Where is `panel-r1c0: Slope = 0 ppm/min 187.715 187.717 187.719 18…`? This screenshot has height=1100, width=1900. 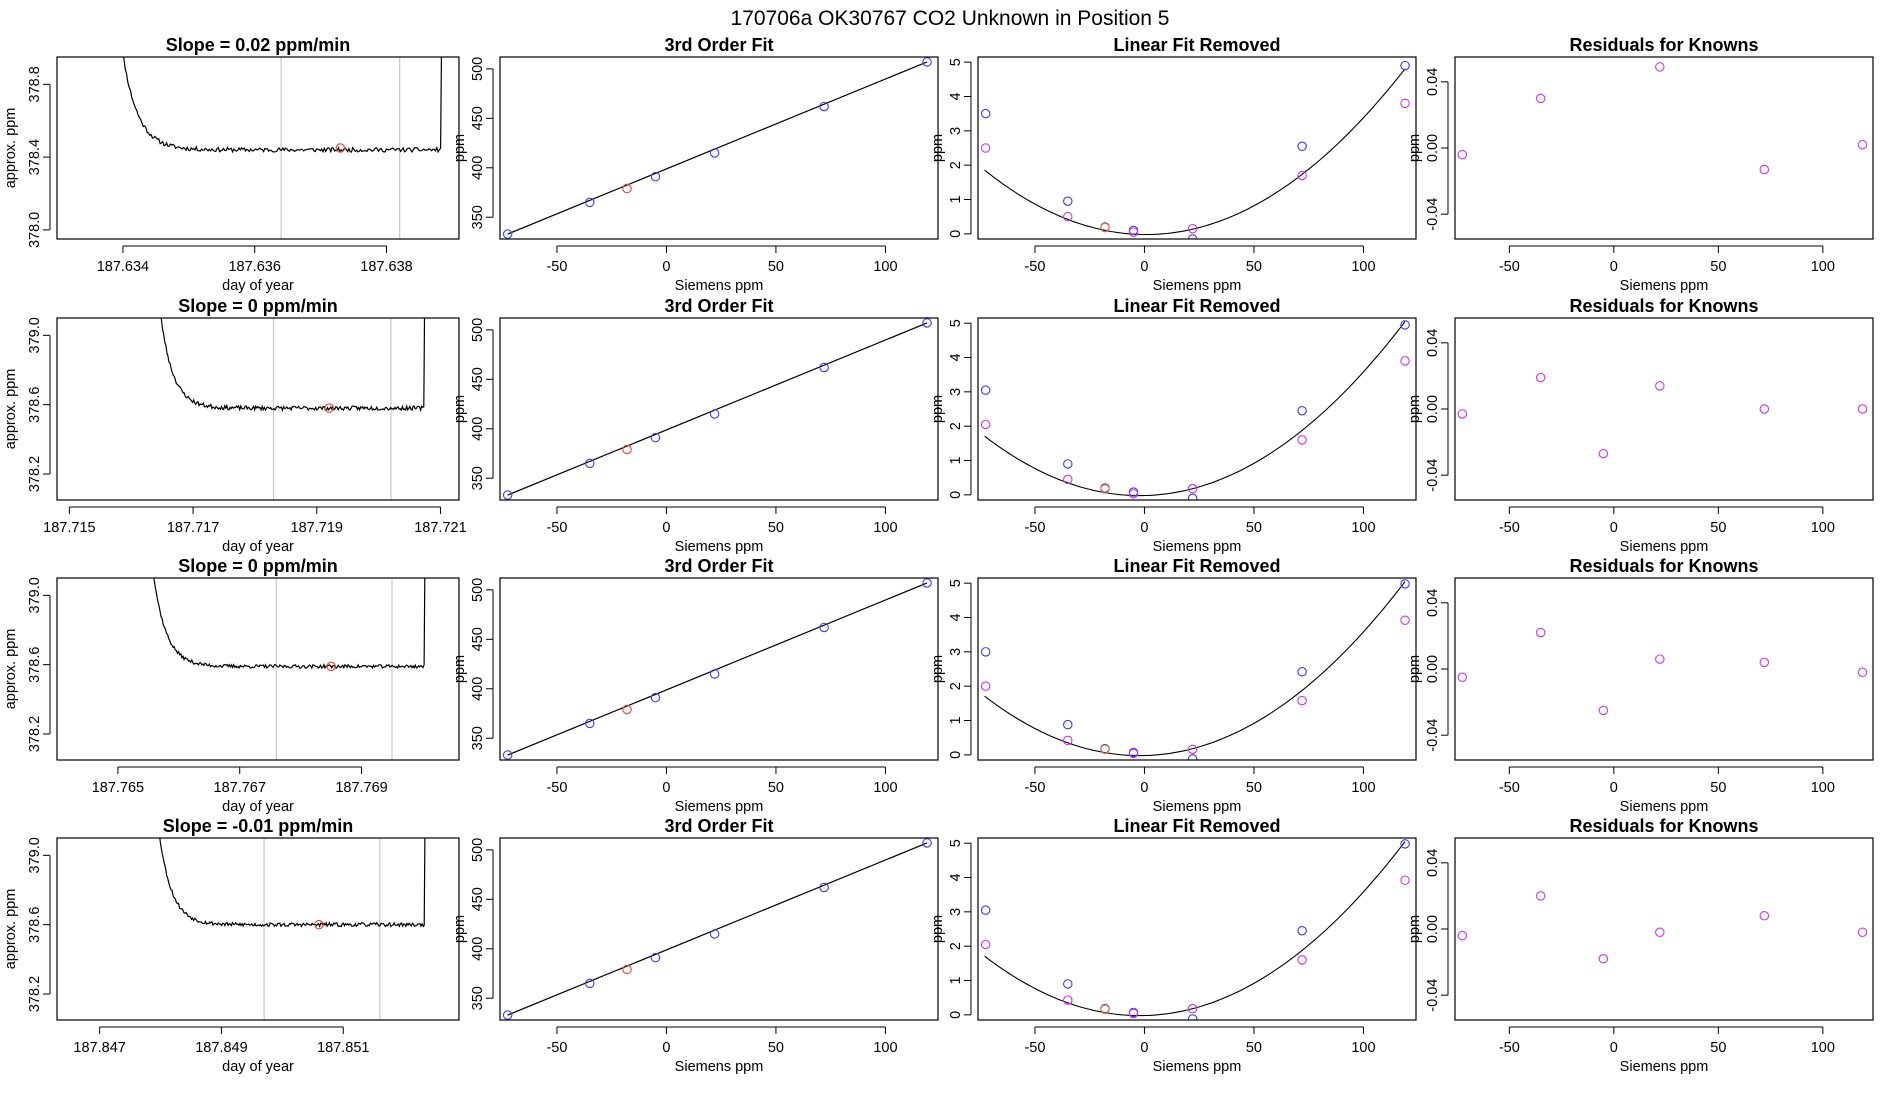 panel-r1c0: Slope = 0 ppm/min 187.715 187.717 187.719 18… is located at coordinates (235, 425).